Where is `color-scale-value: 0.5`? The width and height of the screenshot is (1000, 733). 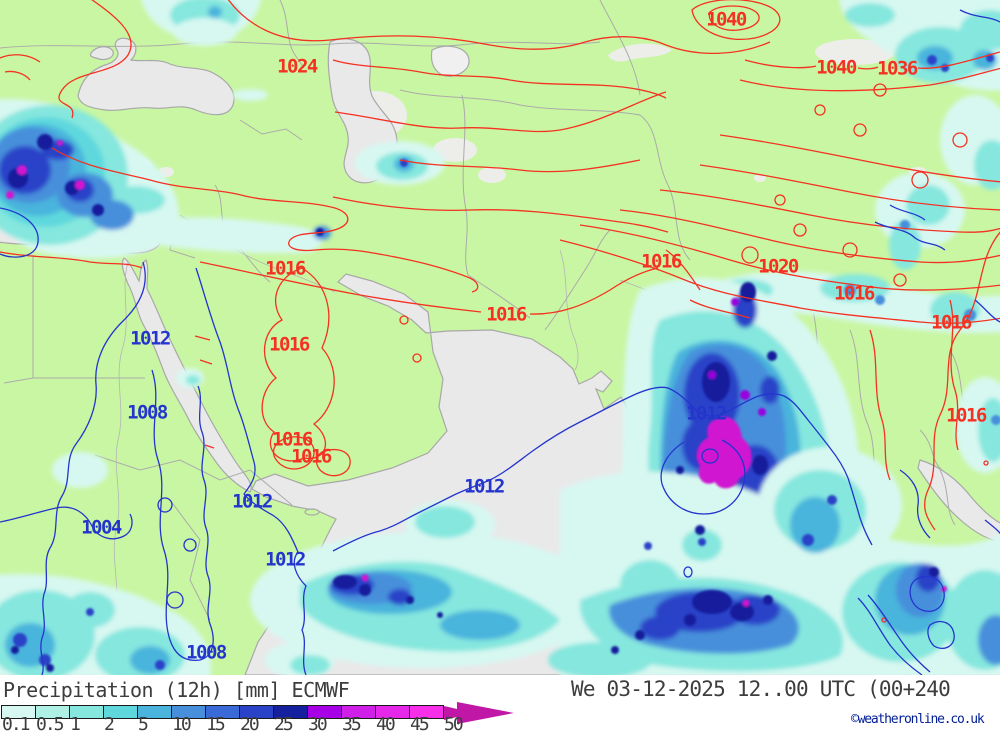
color-scale-value: 0.5 is located at coordinates (50, 723).